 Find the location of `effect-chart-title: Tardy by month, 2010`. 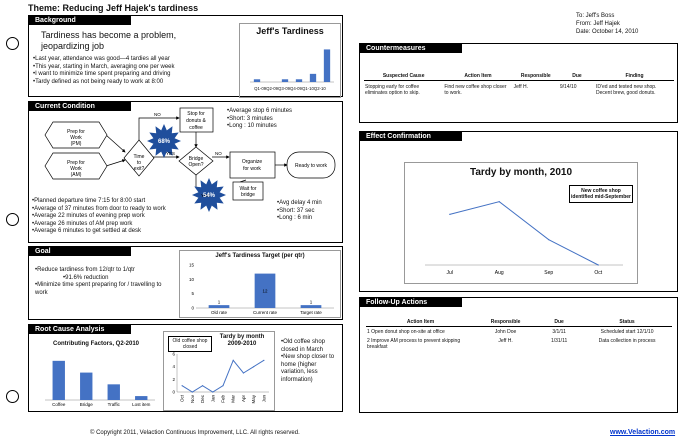

effect-chart-title: Tardy by month, 2010 is located at coordinates (521, 172).